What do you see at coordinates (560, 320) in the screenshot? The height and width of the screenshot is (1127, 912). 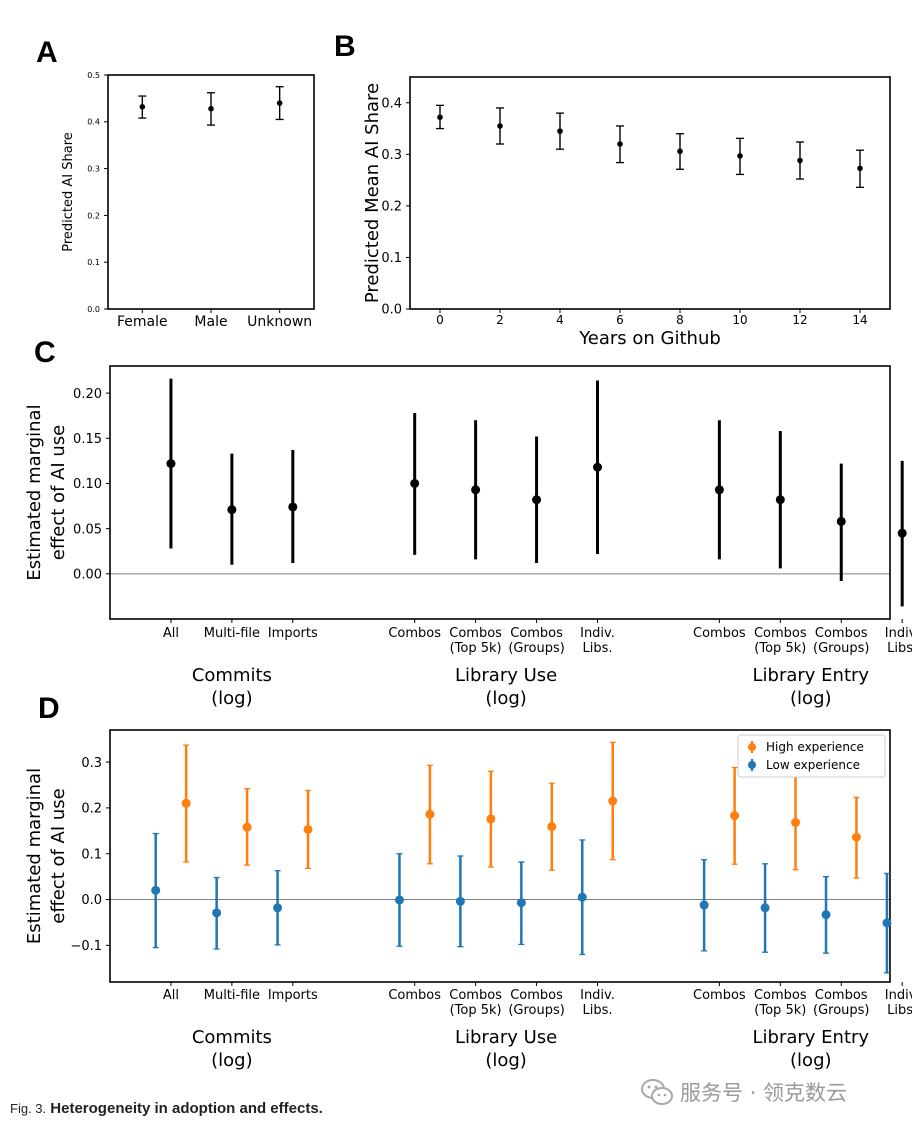 I see `panel-b-xtick-label: 4` at bounding box center [560, 320].